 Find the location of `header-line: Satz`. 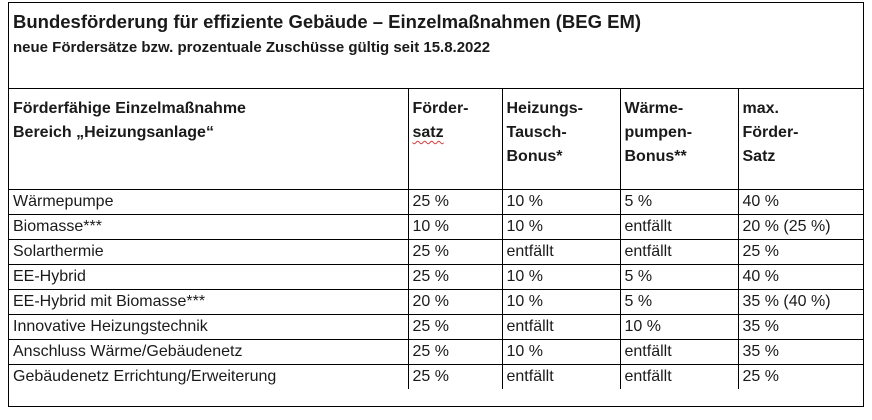

header-line: Satz is located at coordinates (759, 156).